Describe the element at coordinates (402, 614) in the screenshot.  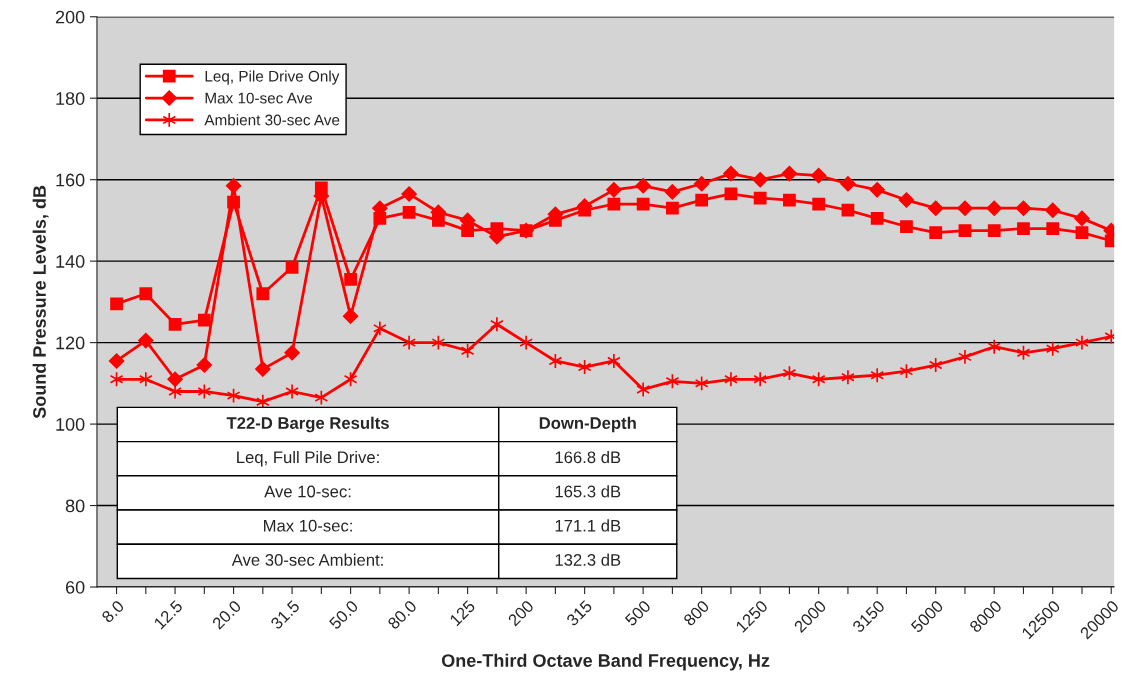
I see `x-tick-label: 80.0` at that location.